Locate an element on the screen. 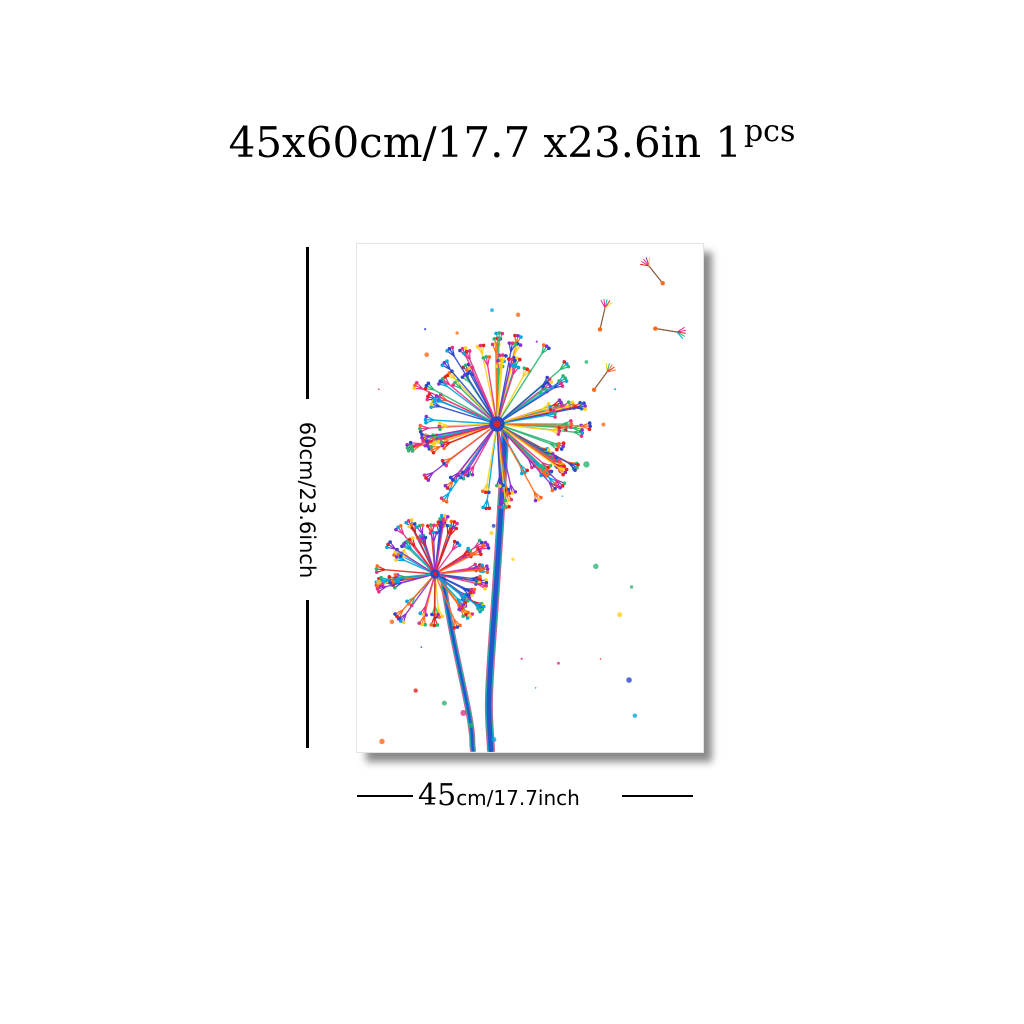 The height and width of the screenshot is (1024, 1024). width-measure-line-right is located at coordinates (657, 796).